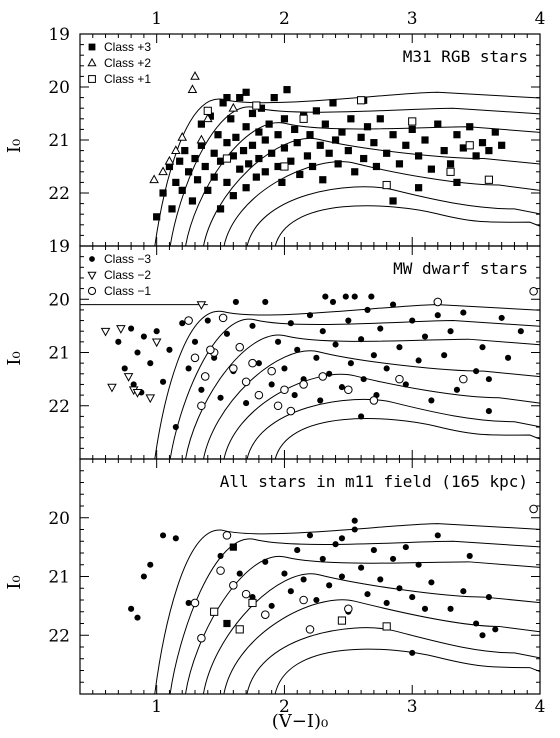  What do you see at coordinates (92, 47) in the screenshot?
I see `legend-marker` at bounding box center [92, 47].